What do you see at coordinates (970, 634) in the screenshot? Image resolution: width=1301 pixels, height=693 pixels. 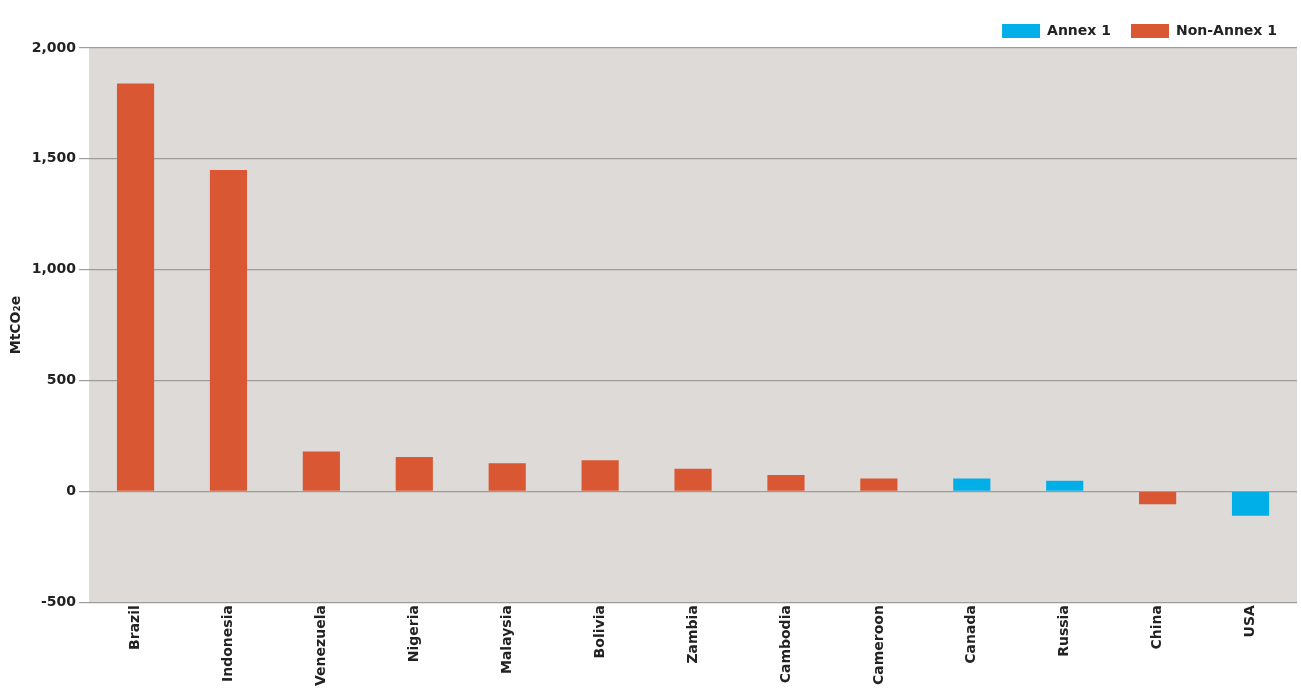 I see `x-tick-label: Canada` at bounding box center [970, 634].